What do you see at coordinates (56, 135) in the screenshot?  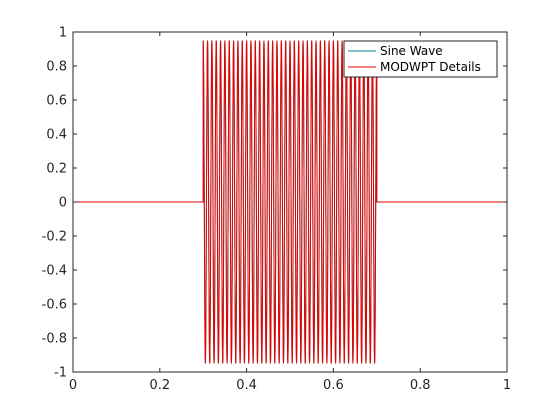 I see `y-tick-label: 0.4` at bounding box center [56, 135].